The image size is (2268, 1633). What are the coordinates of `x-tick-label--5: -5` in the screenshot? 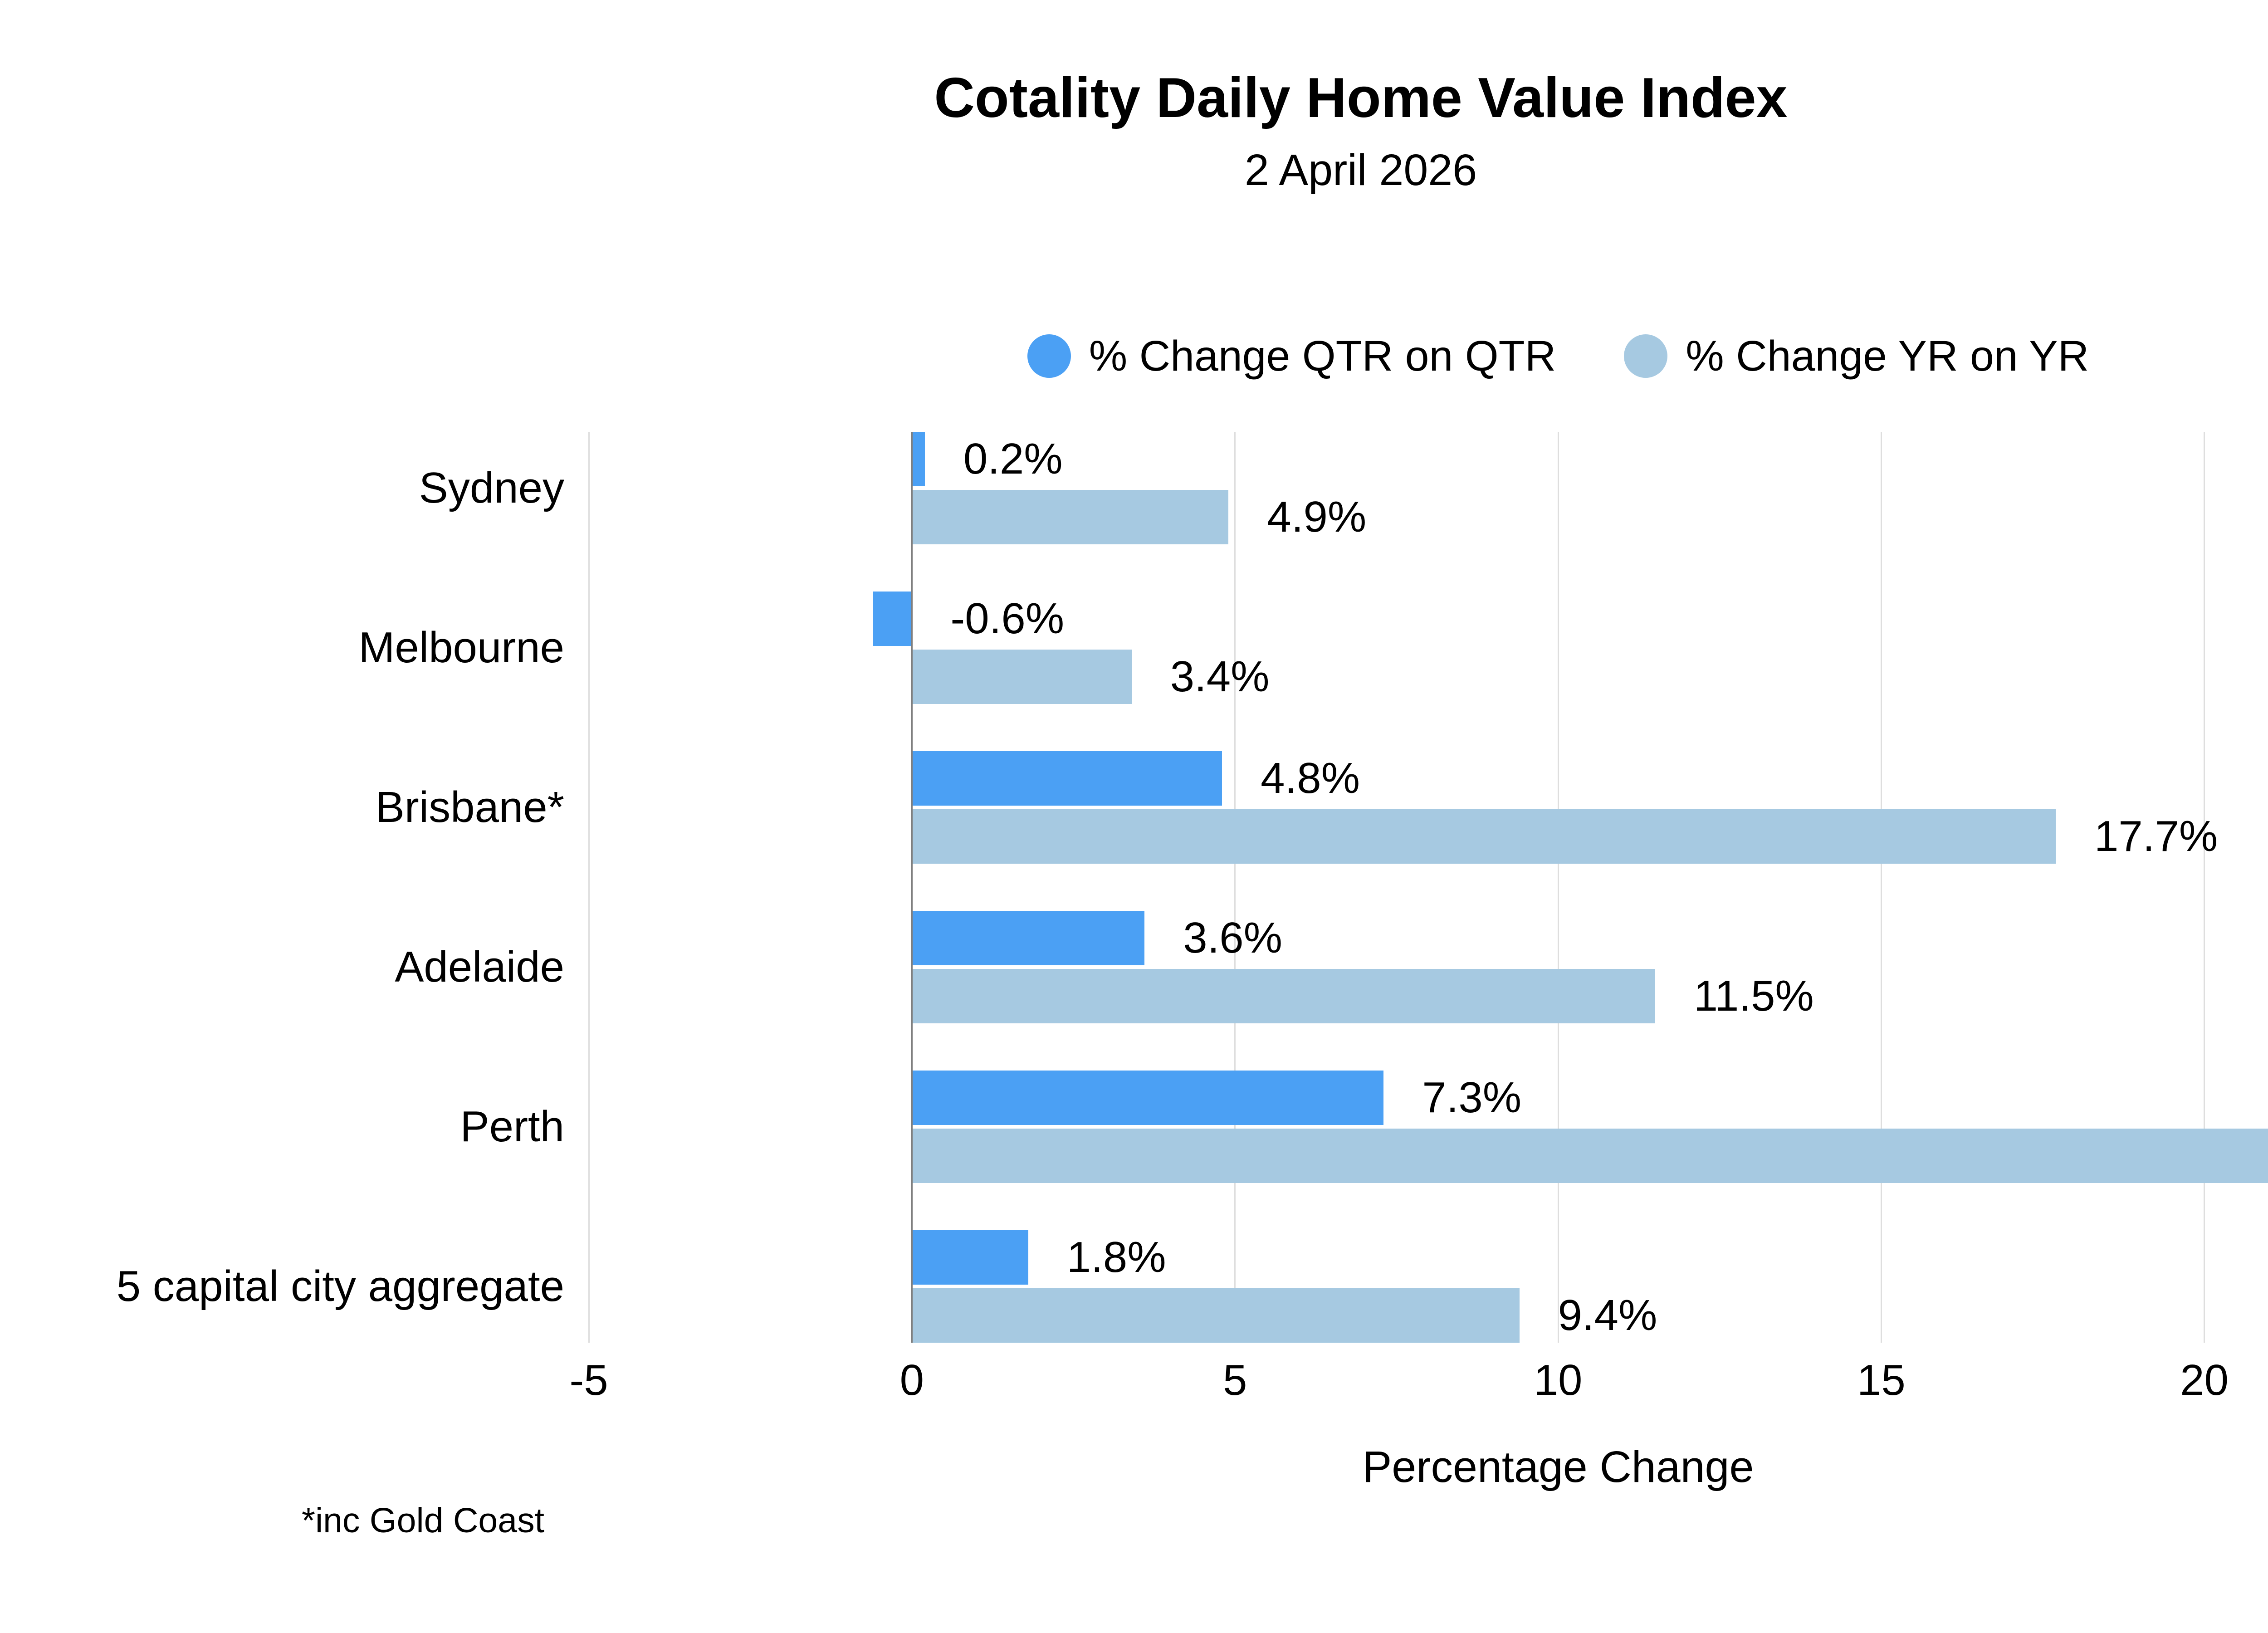 It's located at (589, 1380).